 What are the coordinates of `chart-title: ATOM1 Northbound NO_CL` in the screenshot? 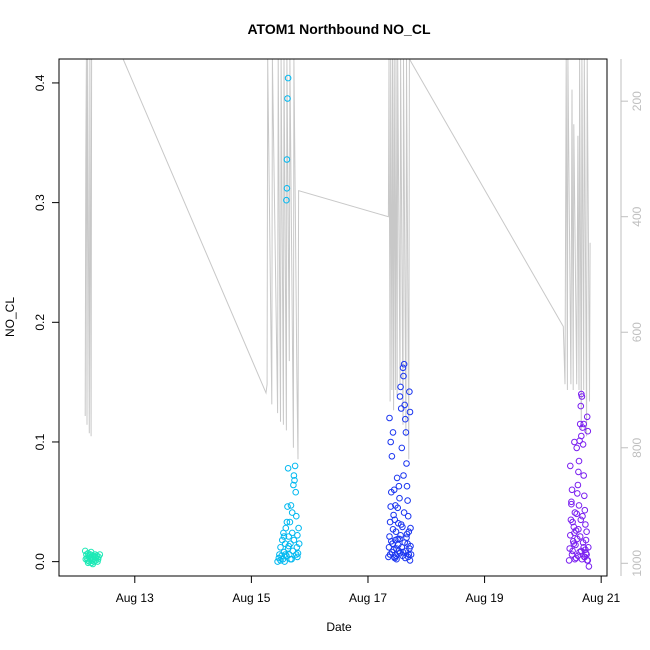 It's located at (338, 29).